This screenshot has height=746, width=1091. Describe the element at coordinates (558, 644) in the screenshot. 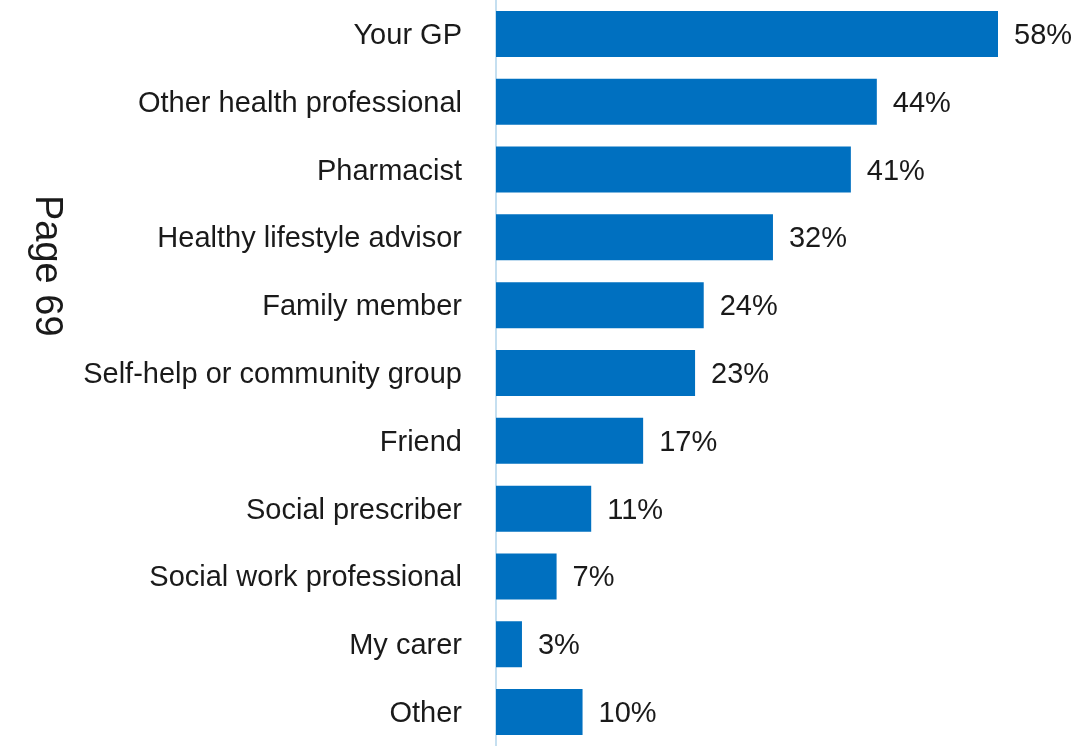

I see `data-label: 3%` at that location.